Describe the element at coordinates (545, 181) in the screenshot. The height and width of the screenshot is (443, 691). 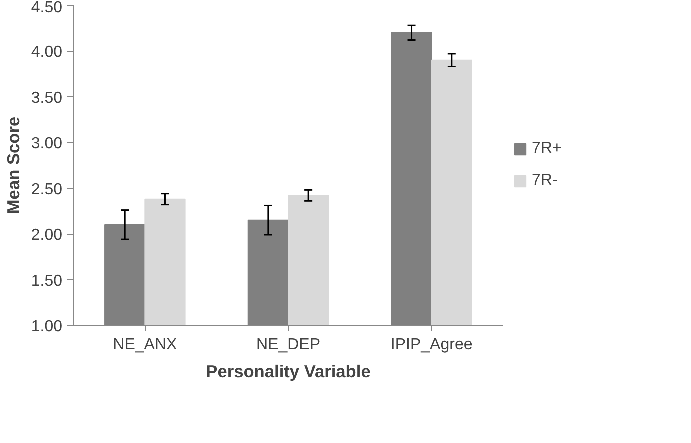
I see `legend-label: 7R-` at that location.